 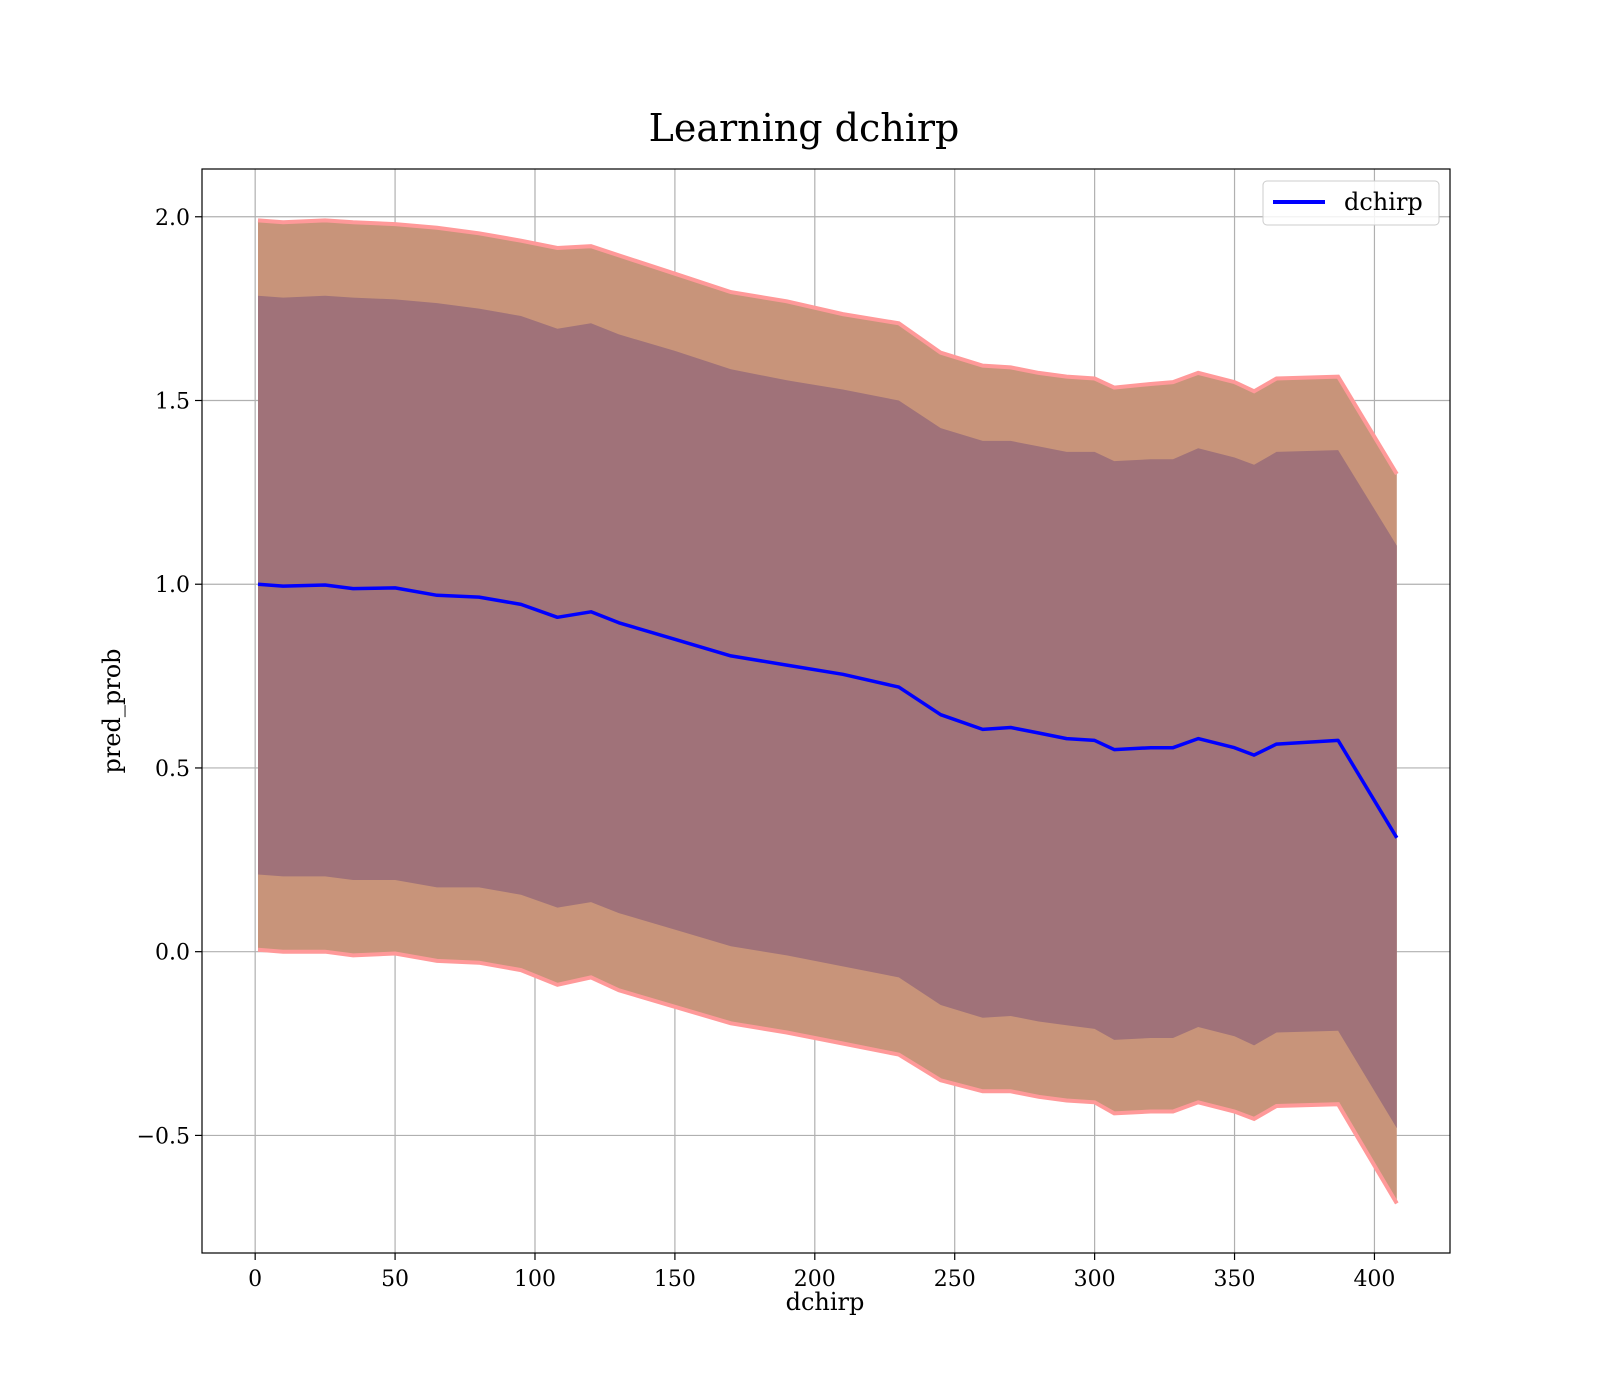 I want to click on y-tick-label: −0.5, so click(x=163, y=1136).